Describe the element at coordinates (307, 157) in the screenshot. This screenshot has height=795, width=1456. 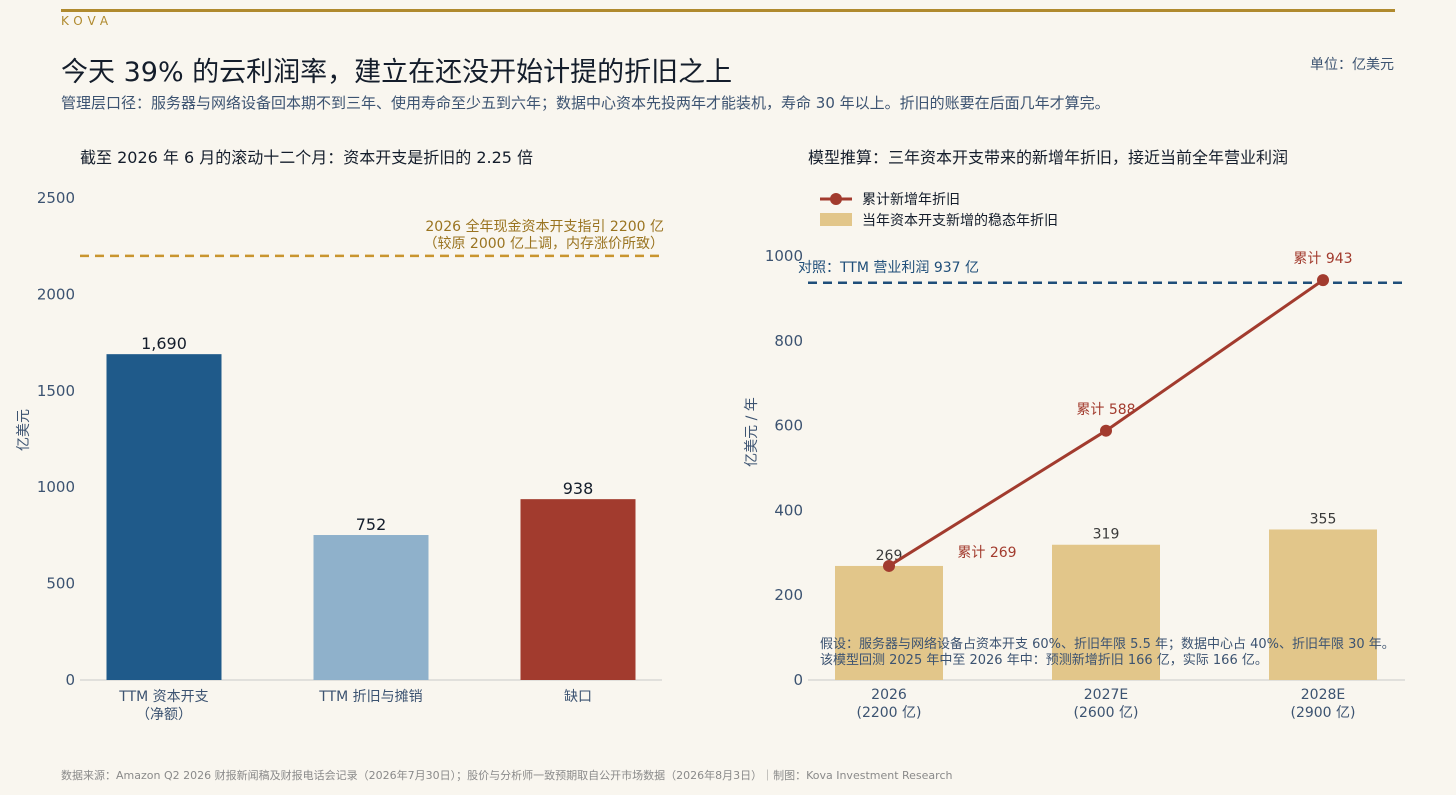
I see `left-chart-title: 截至 2026 年 6 月的滚动十二个月：资本开支是折旧的 2.25 倍` at that location.